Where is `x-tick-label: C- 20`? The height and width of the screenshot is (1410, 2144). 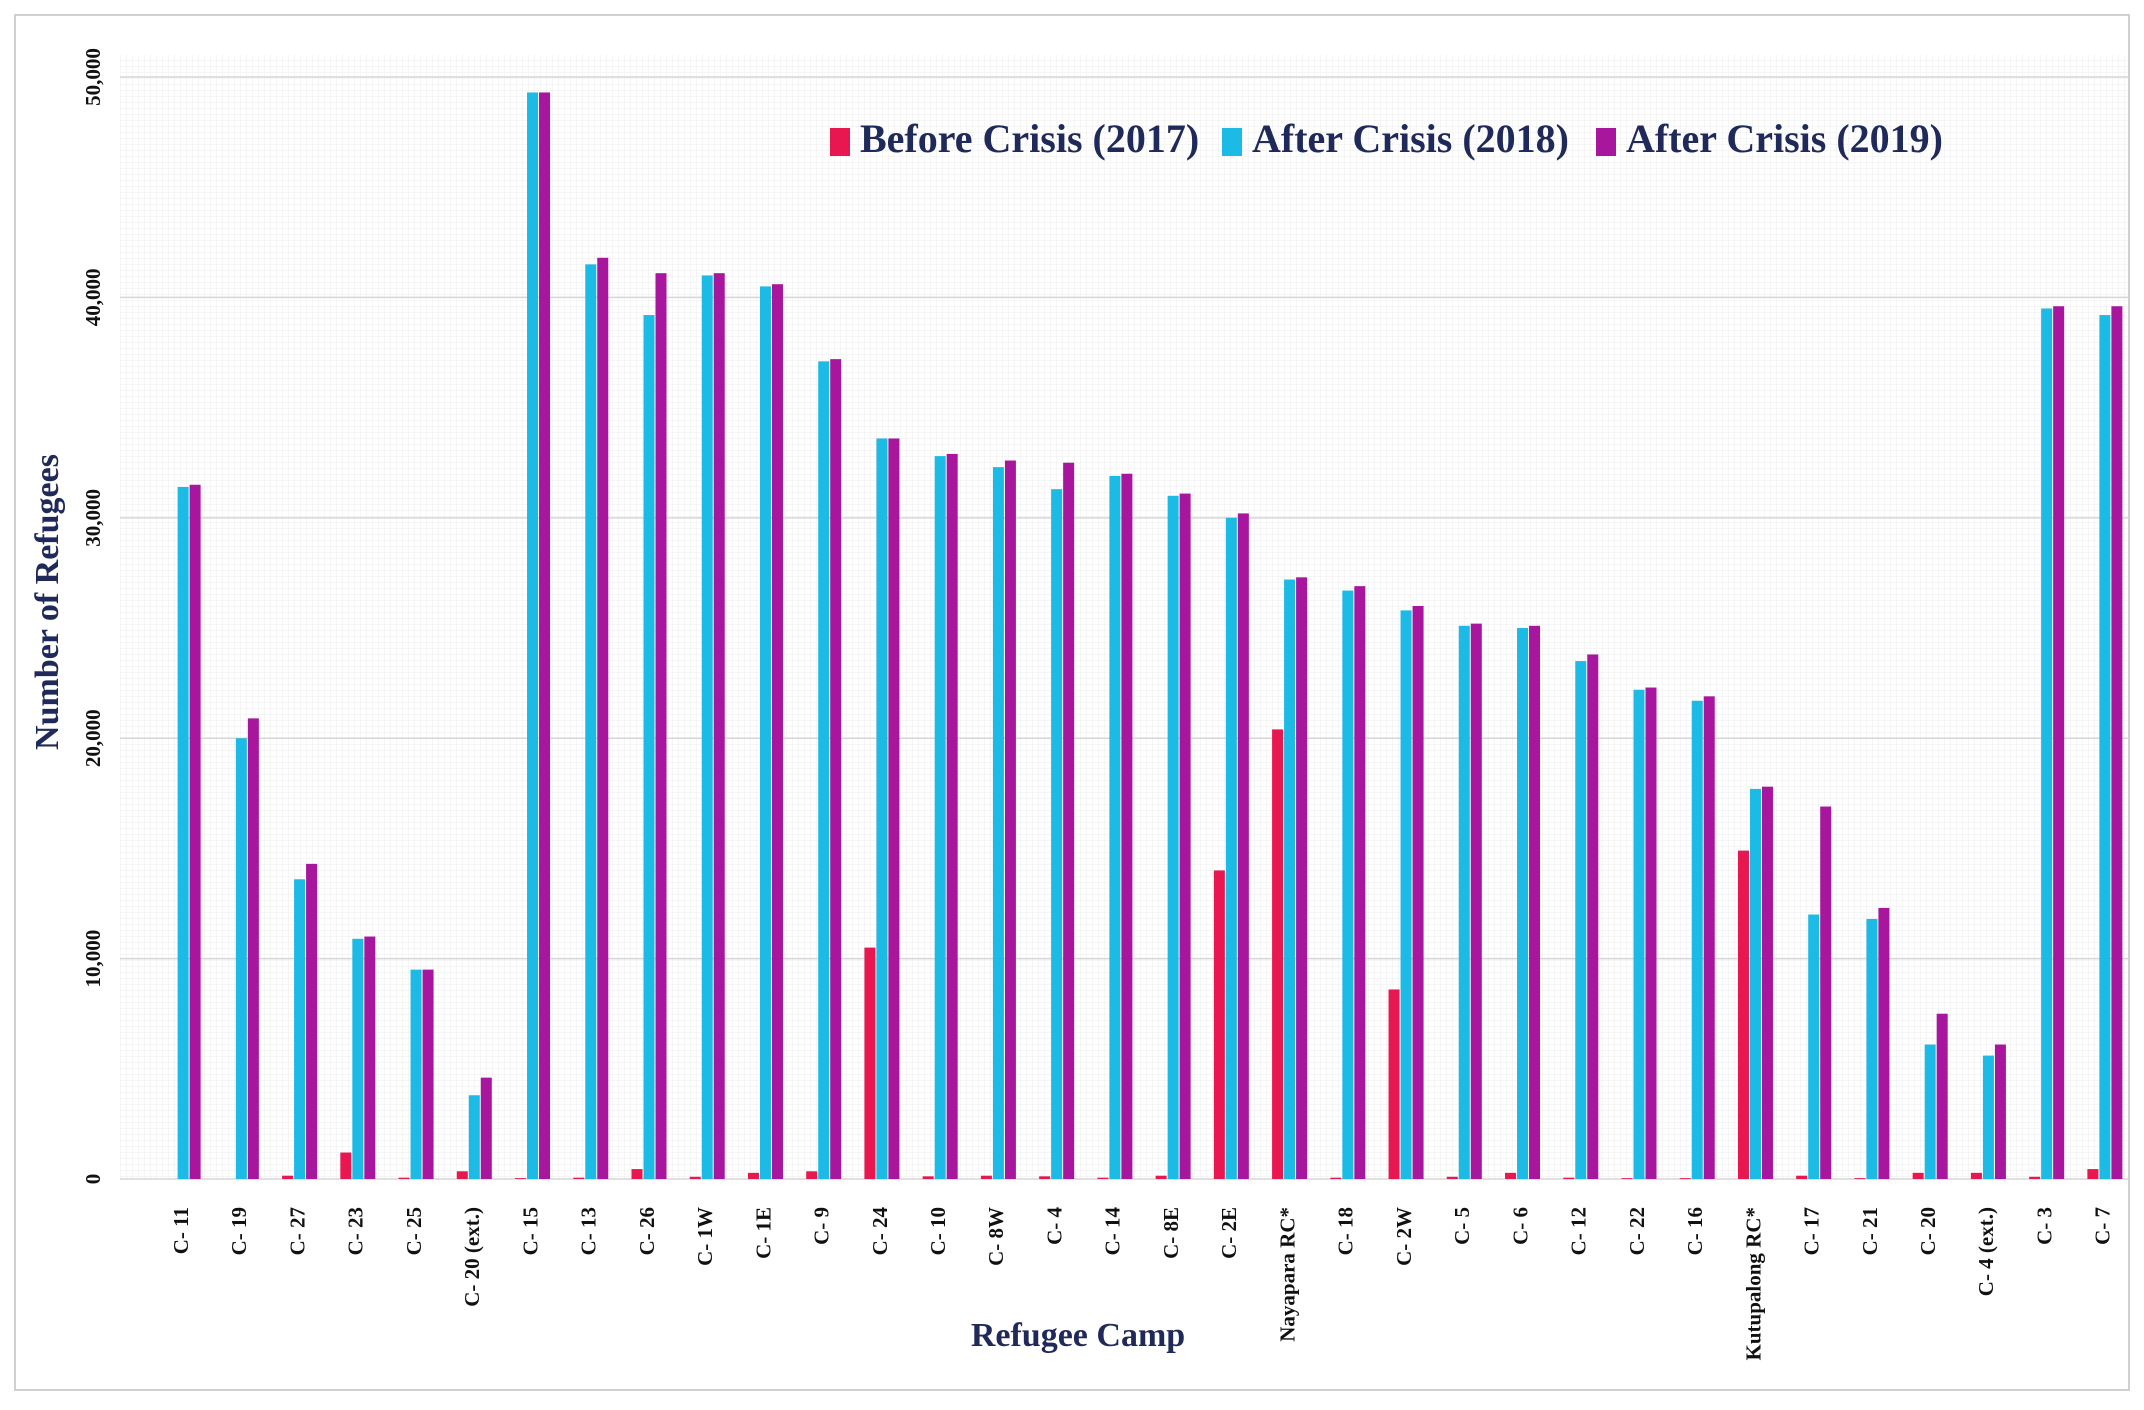 x-tick-label: C- 20 is located at coordinates (1928, 1231).